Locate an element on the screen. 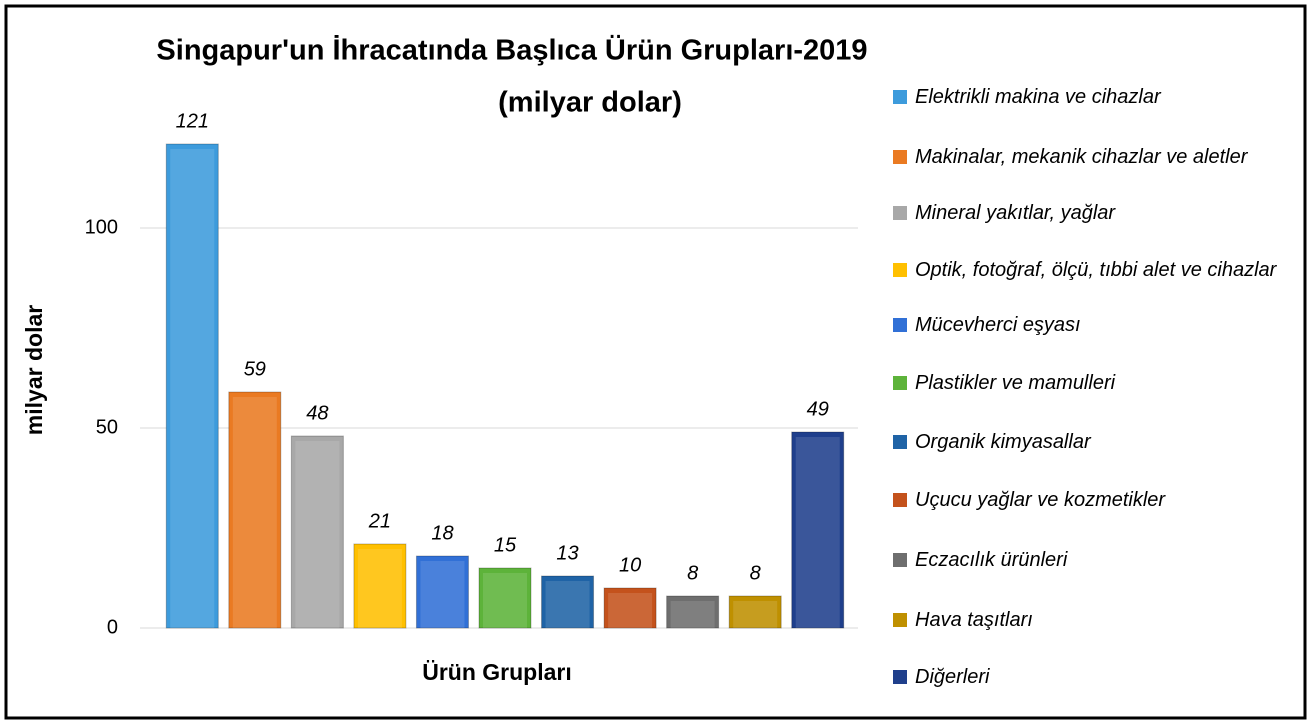  data-label: 13 is located at coordinates (567, 553).